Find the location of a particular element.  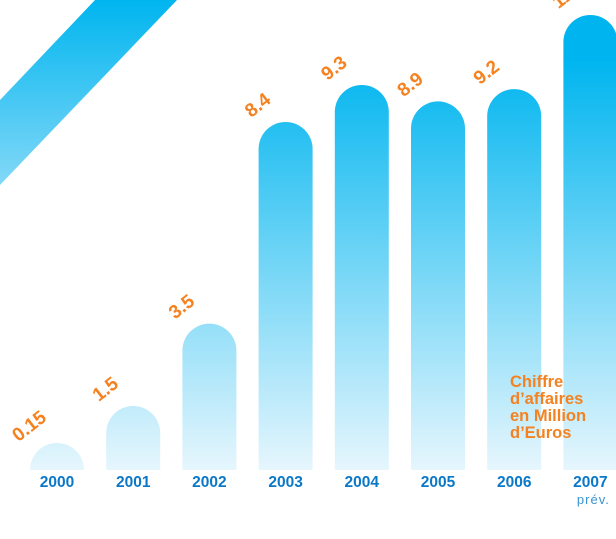

value-label: 9.3 is located at coordinates (335, 68).